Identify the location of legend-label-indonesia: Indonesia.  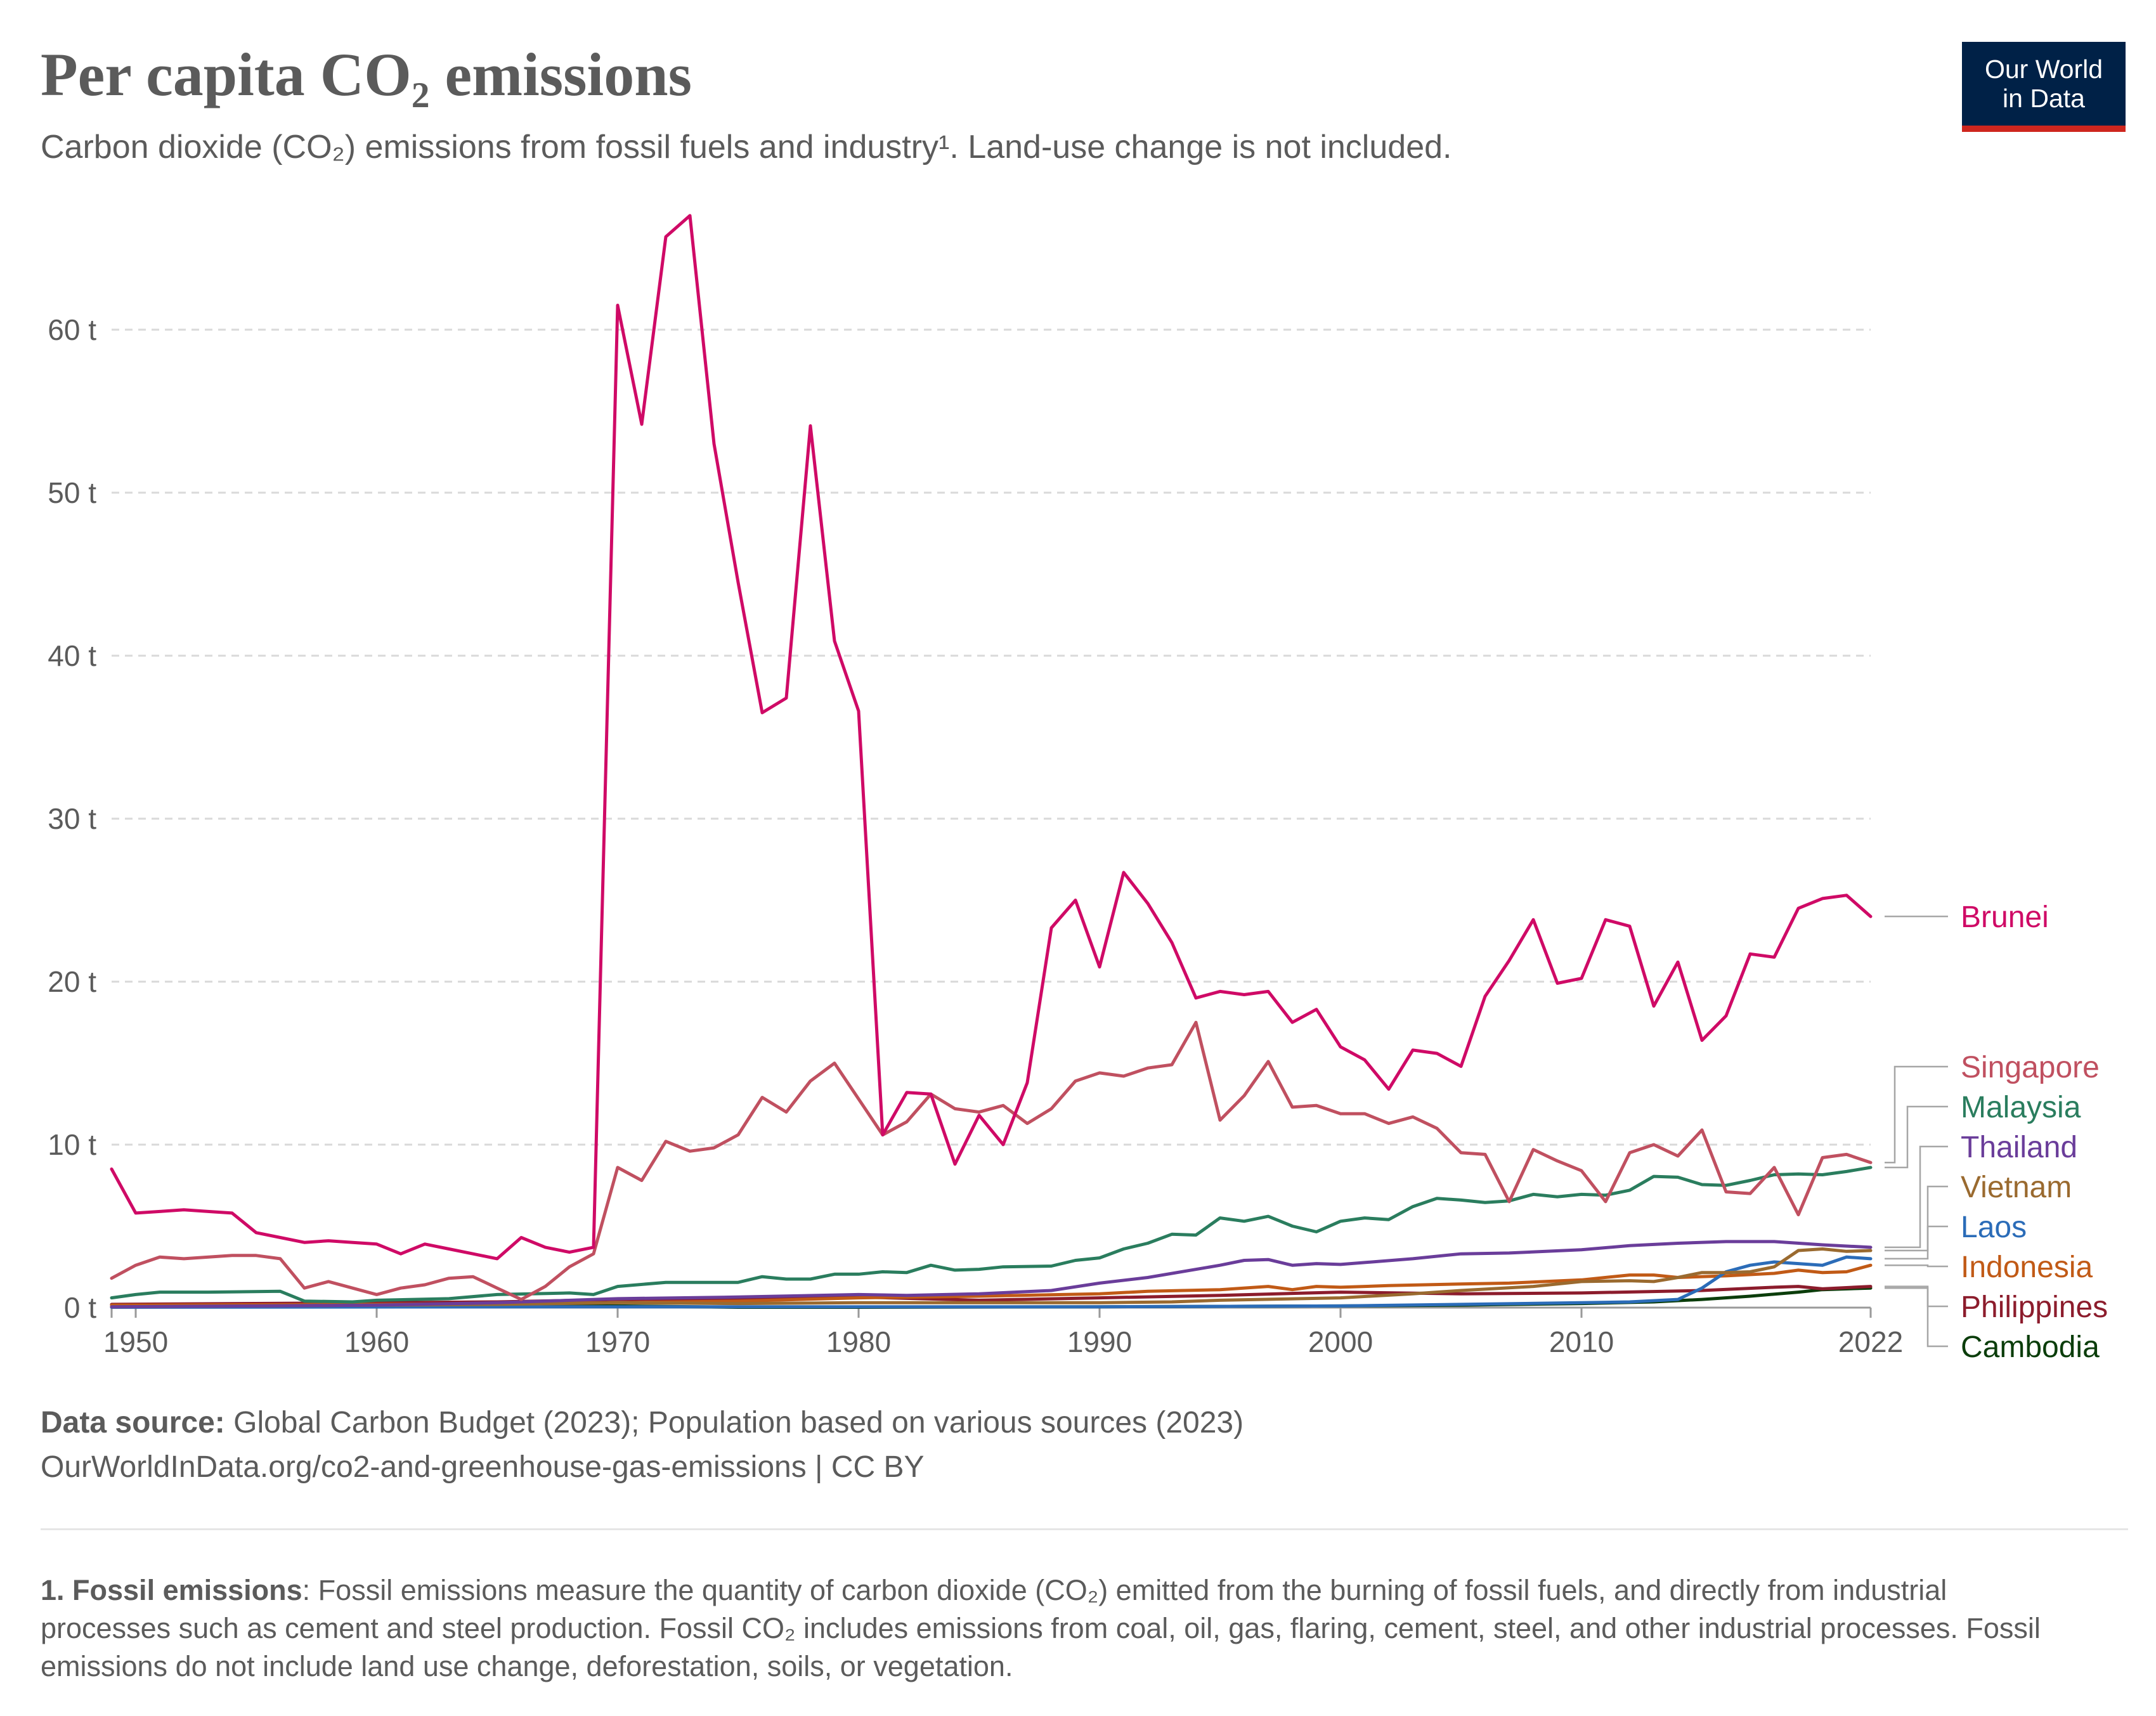
(2027, 1267).